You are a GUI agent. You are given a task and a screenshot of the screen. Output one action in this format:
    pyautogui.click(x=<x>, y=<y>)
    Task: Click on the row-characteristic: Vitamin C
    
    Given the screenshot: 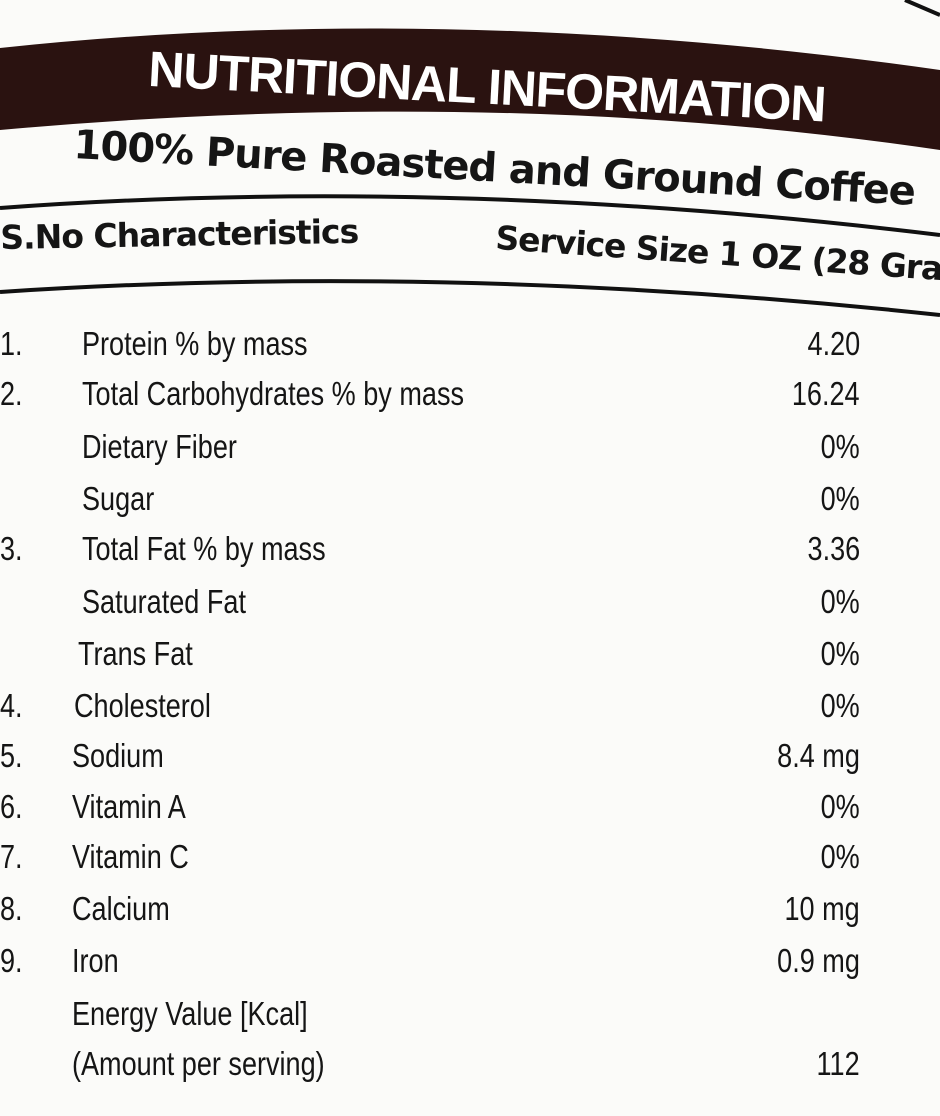 What is the action you would take?
    pyautogui.click(x=130, y=856)
    